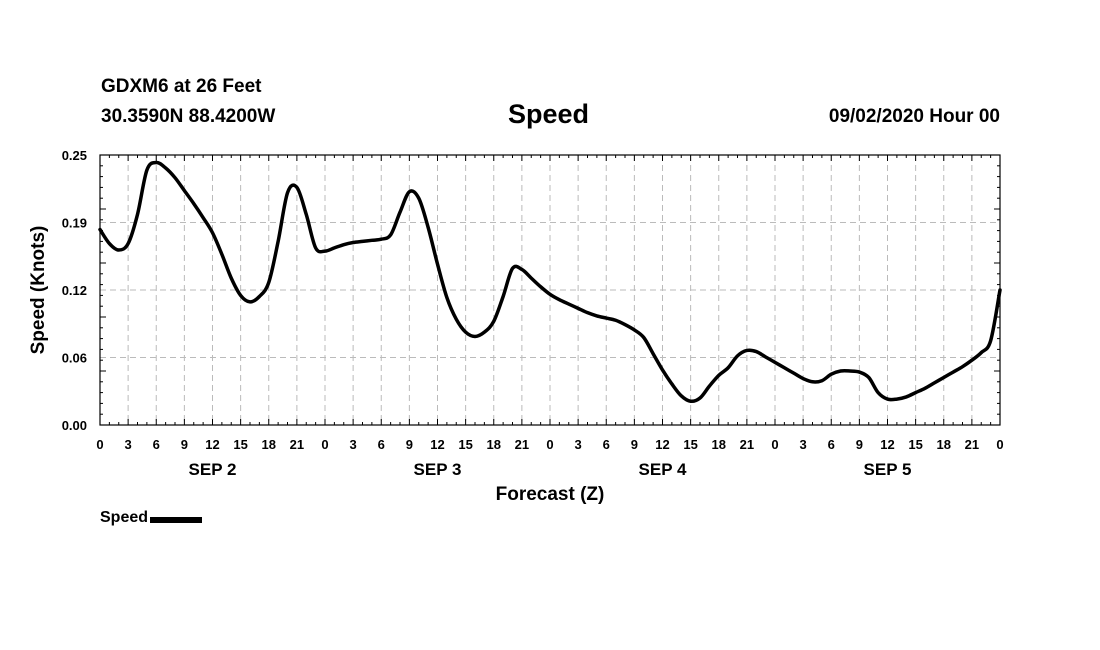  What do you see at coordinates (74, 155) in the screenshot?
I see `y-tick-label: 0.25` at bounding box center [74, 155].